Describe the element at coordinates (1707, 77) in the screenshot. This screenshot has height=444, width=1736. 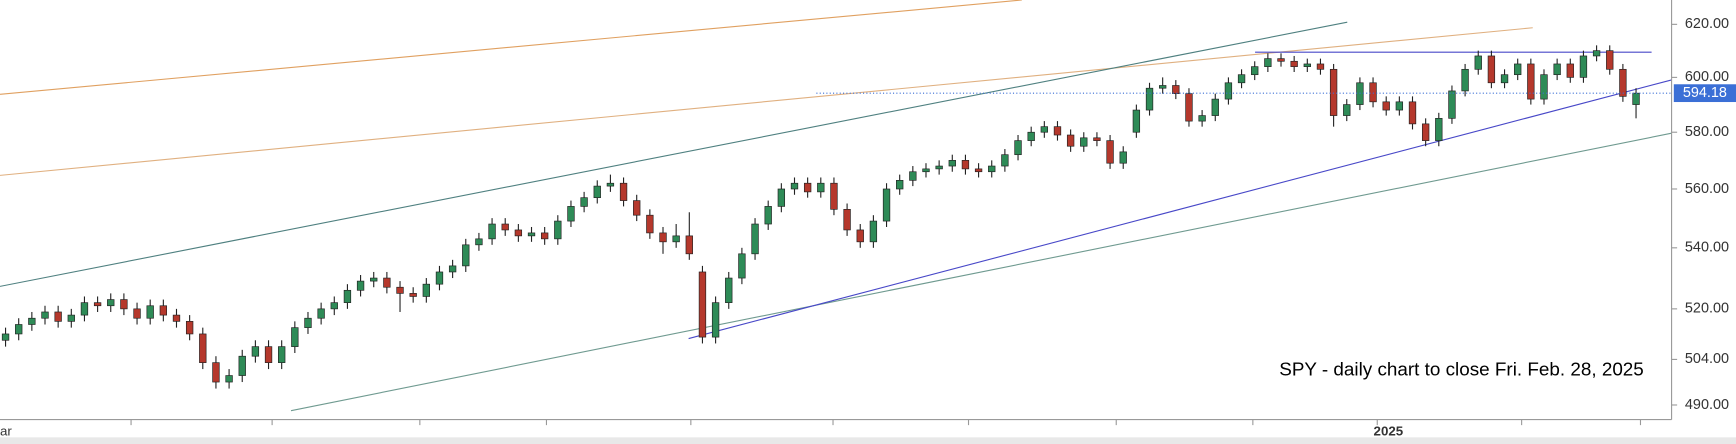
I see `y-tick-label: 600.00` at that location.